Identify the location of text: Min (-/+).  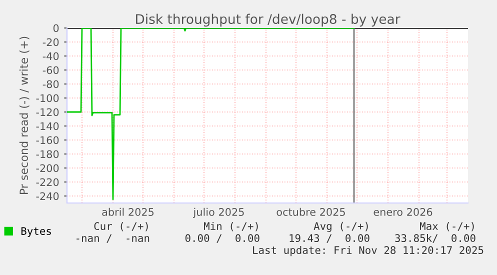
(231, 227).